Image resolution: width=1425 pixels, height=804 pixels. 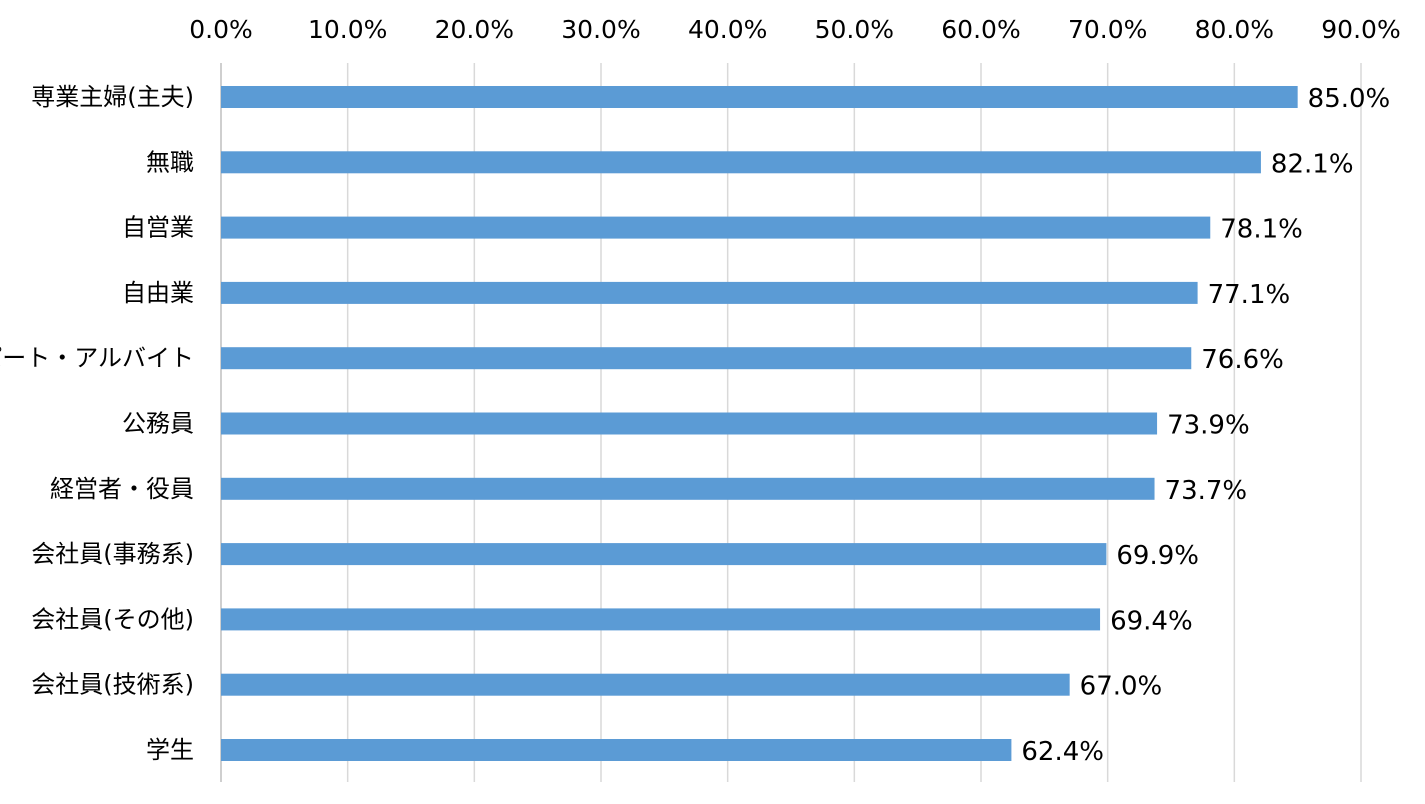 I want to click on data-label: 78.1%, so click(x=1261, y=230).